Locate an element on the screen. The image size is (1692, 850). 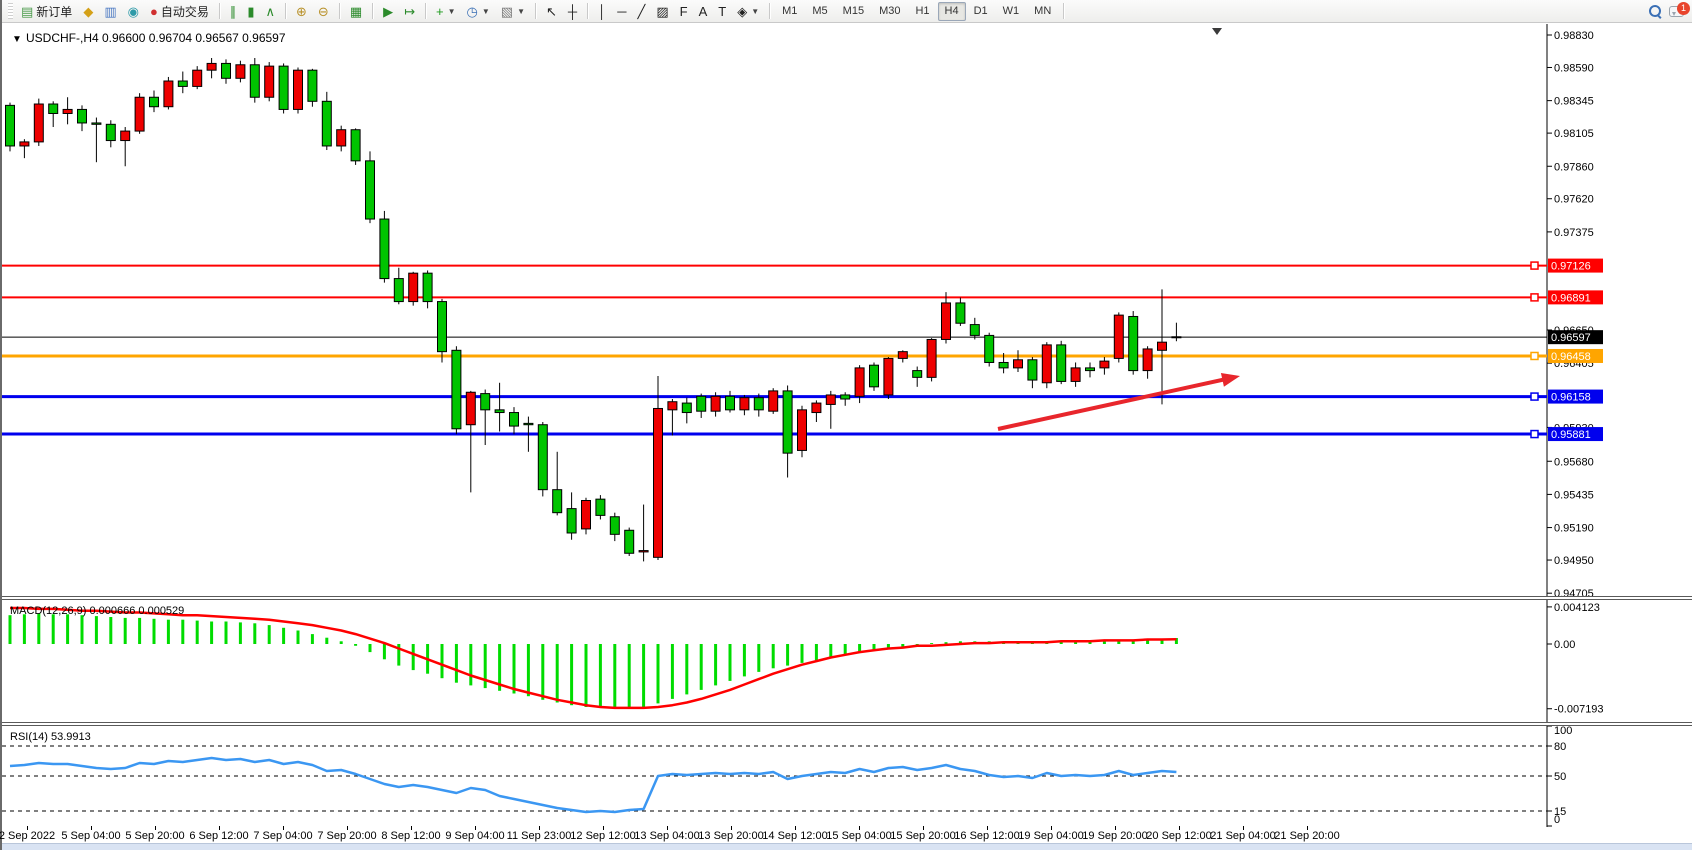
svg-text: 50 is located at coordinates (1560, 777).